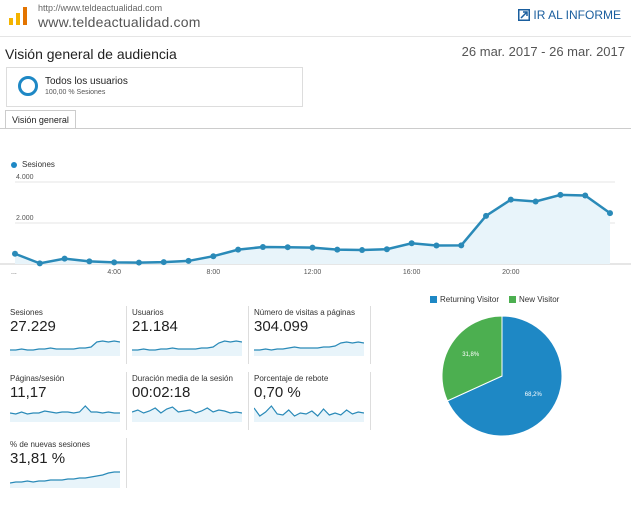 This screenshot has width=631, height=523. I want to click on metric-value: 11,17, so click(28, 392).